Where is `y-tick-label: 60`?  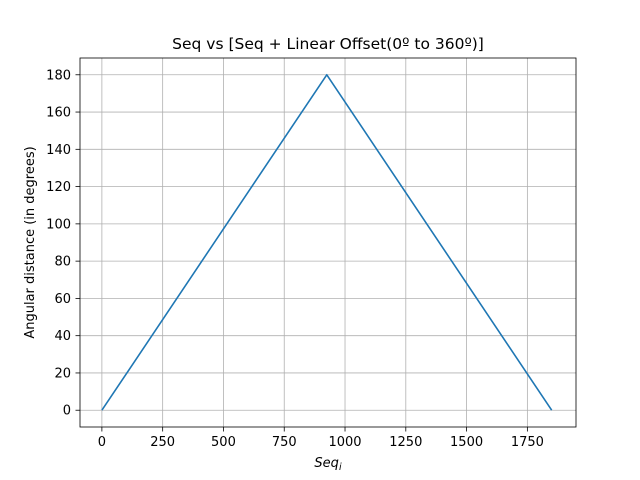 y-tick-label: 60 is located at coordinates (62, 299).